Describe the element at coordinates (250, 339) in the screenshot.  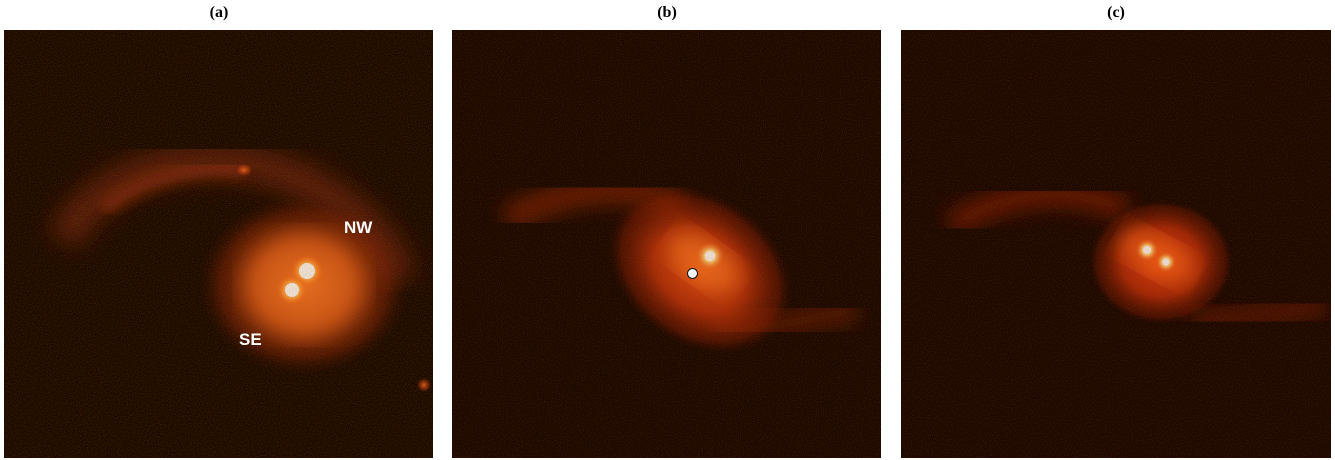
I see `se-label: SE` at that location.